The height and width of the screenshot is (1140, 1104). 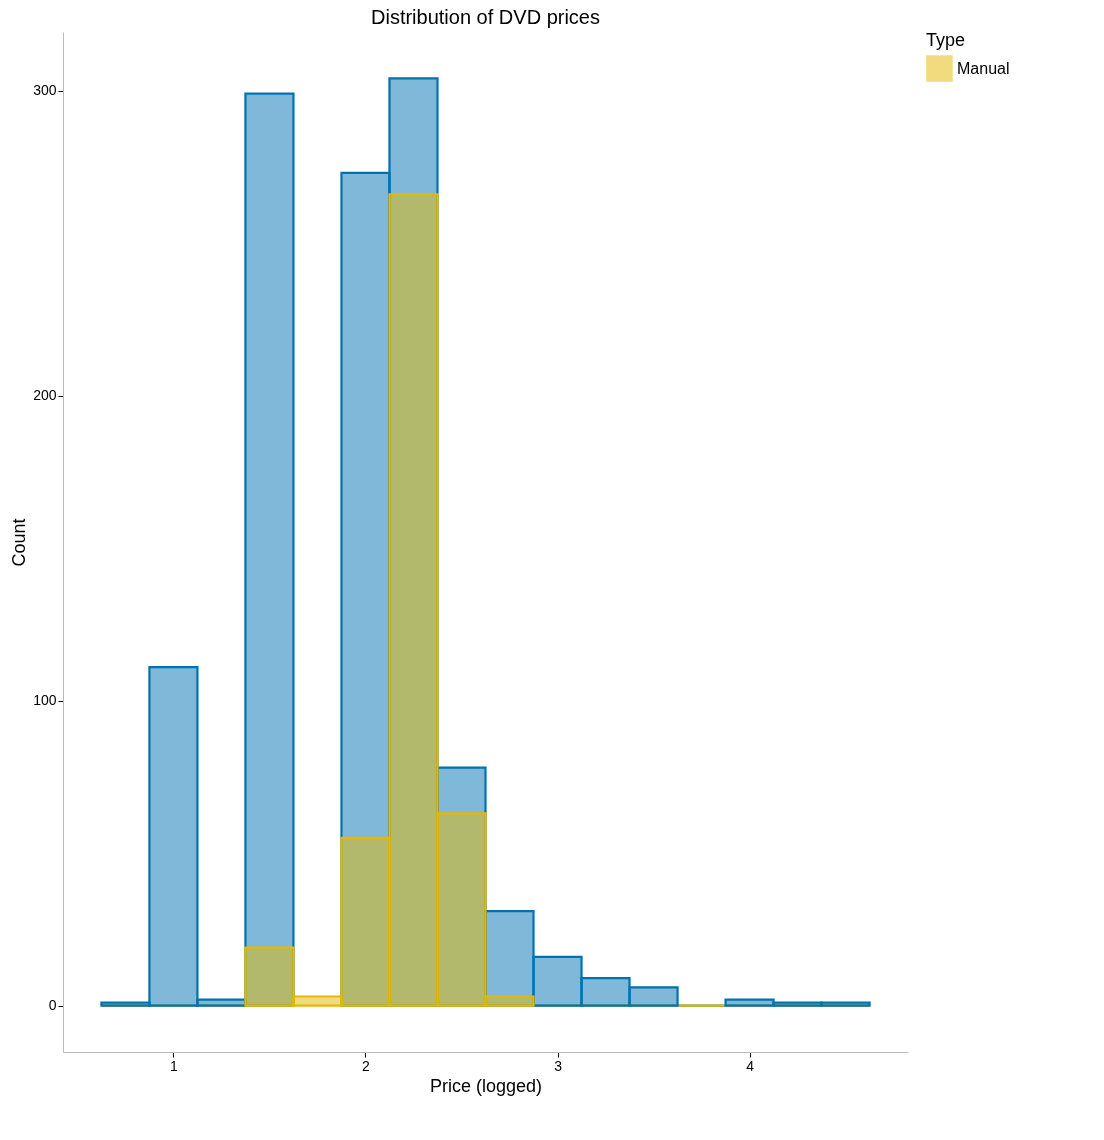 What do you see at coordinates (45, 700) in the screenshot?
I see `y-tick-label: 100` at bounding box center [45, 700].